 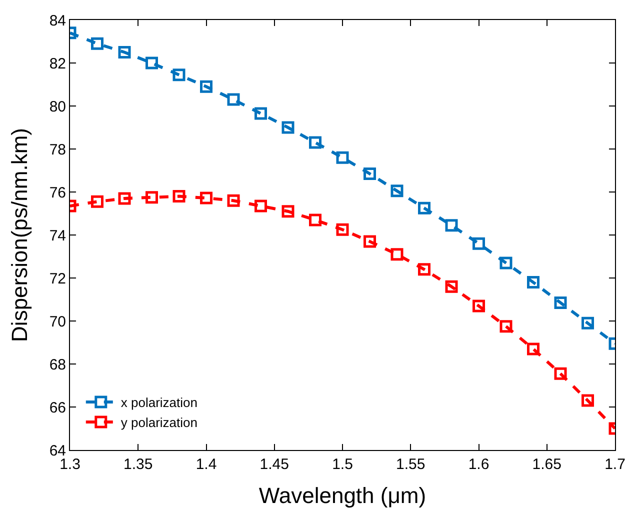 I want to click on y-tick-label: 74, so click(x=57, y=235).